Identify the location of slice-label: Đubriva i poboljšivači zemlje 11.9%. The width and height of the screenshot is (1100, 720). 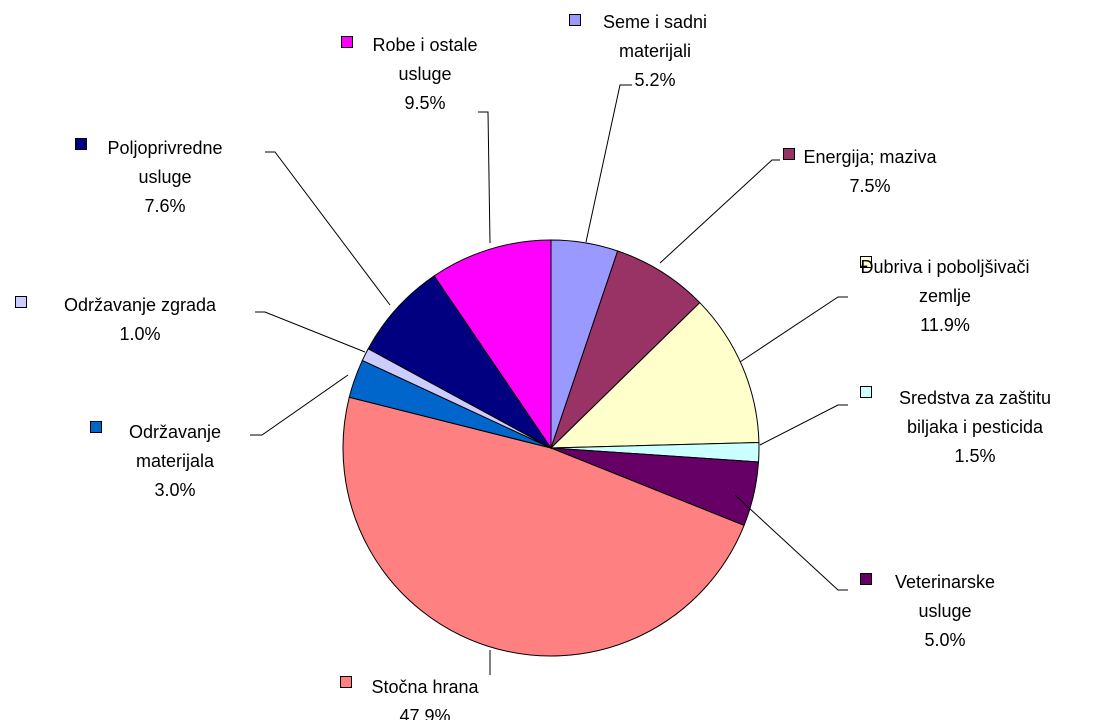
(945, 296).